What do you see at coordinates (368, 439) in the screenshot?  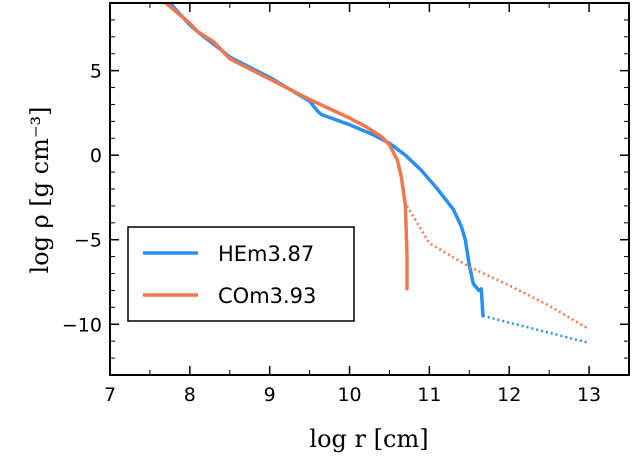 I see `x-axis-label: log r [cm]` at bounding box center [368, 439].